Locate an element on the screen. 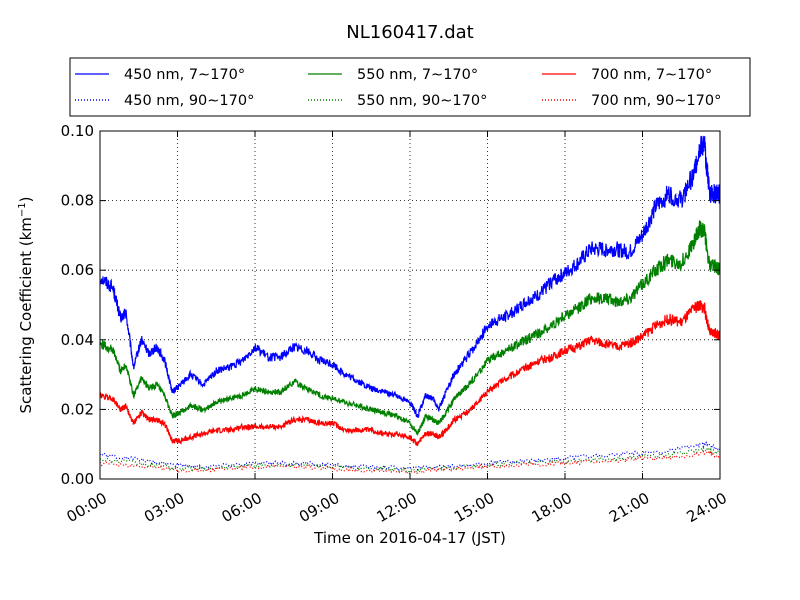 The image size is (800, 600). y-tick-label: 0.04 is located at coordinates (77, 340).